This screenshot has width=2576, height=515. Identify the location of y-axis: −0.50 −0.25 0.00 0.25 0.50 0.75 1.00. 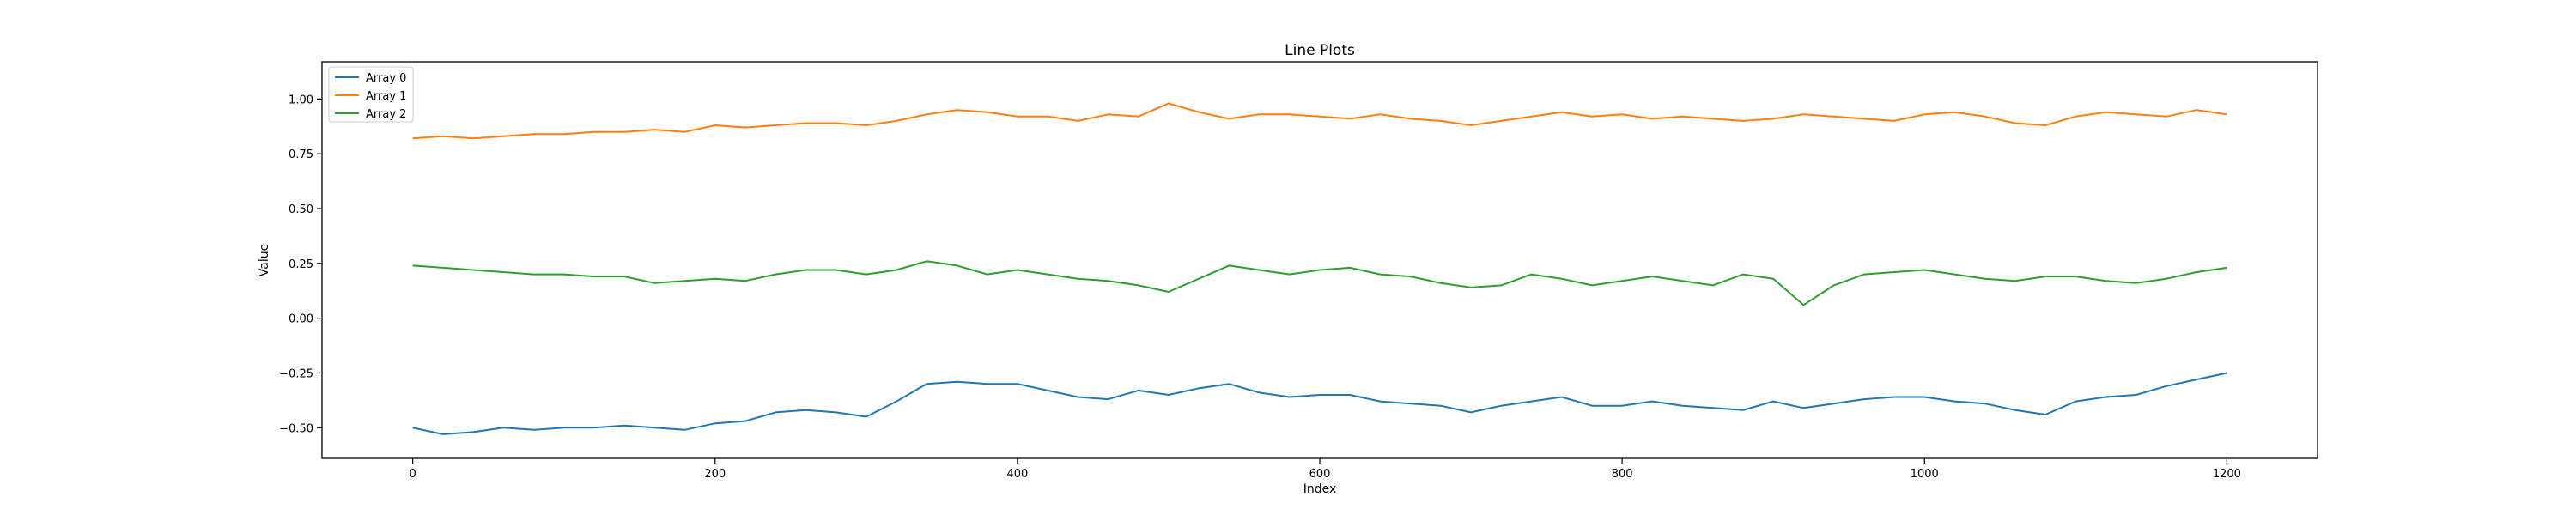
(301, 264).